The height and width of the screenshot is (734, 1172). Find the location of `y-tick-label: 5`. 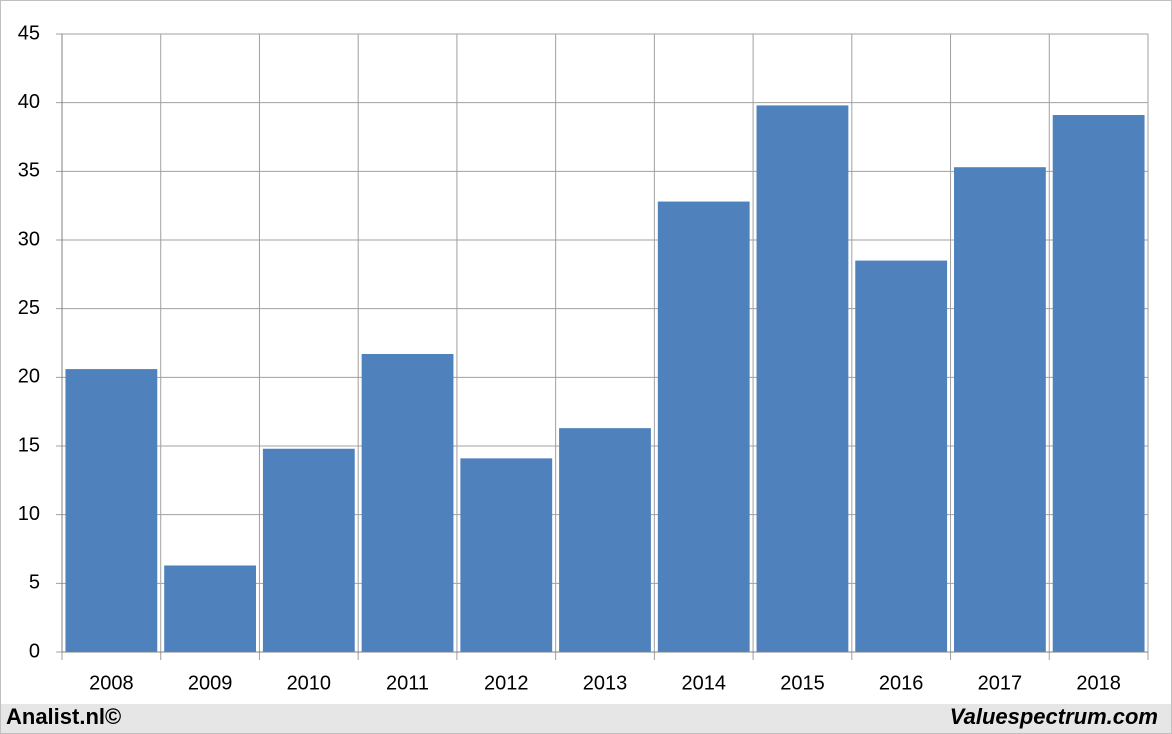

y-tick-label: 5 is located at coordinates (34, 583).